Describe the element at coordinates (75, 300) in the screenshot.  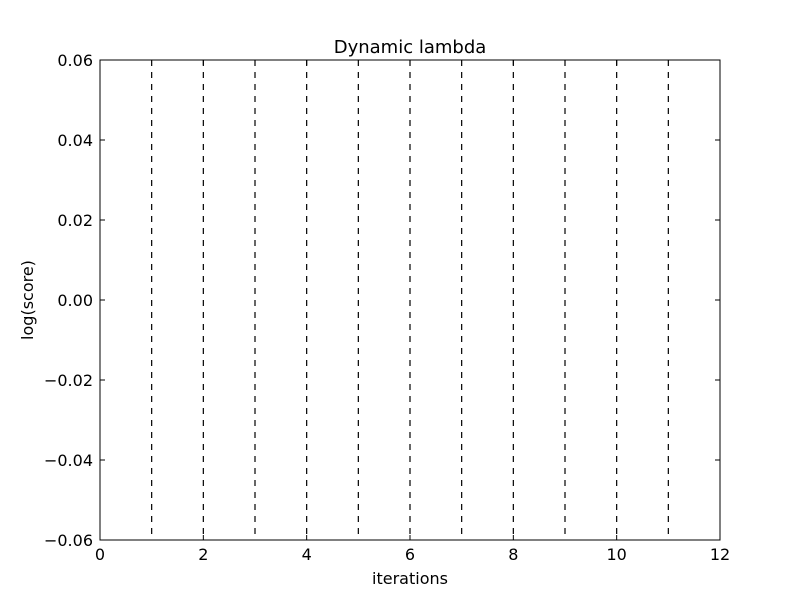
I see `y-tick-label-3: 0.00` at that location.